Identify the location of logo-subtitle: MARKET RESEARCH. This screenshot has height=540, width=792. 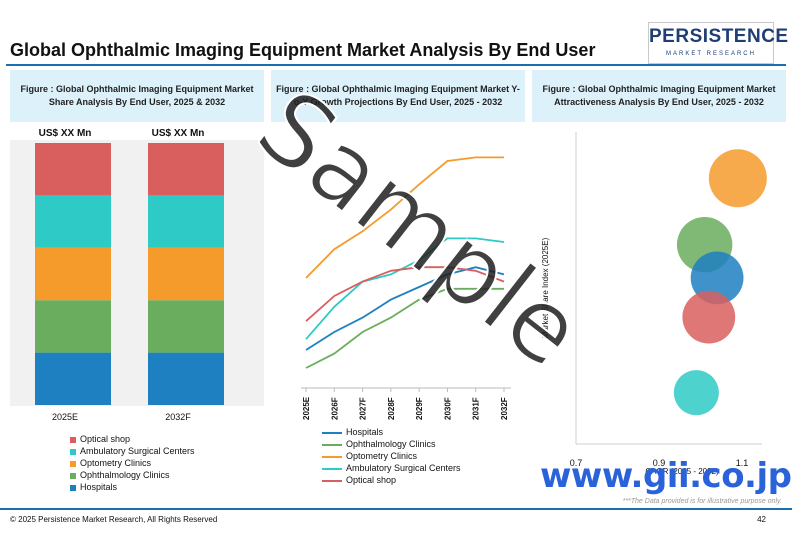
(711, 54).